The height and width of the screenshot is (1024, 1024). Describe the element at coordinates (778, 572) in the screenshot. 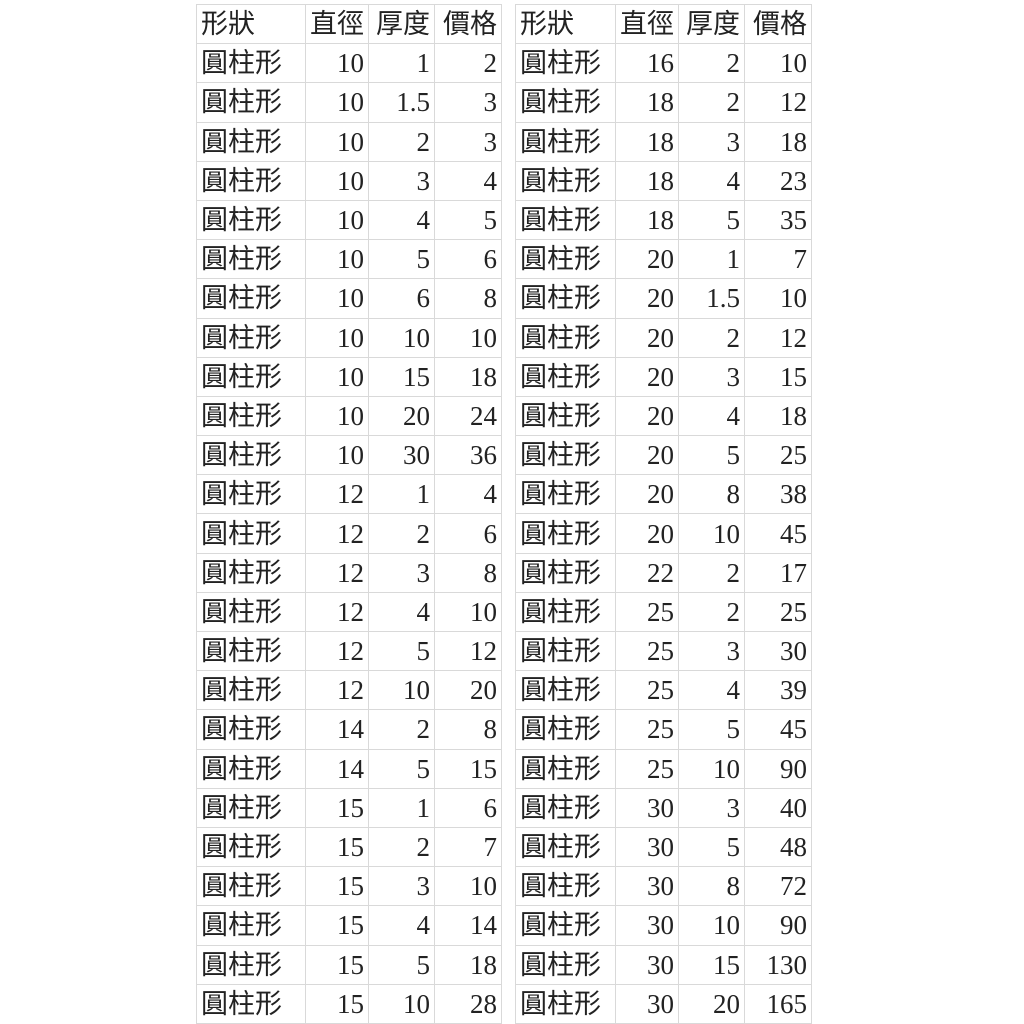

I see `cell-price: 17` at that location.